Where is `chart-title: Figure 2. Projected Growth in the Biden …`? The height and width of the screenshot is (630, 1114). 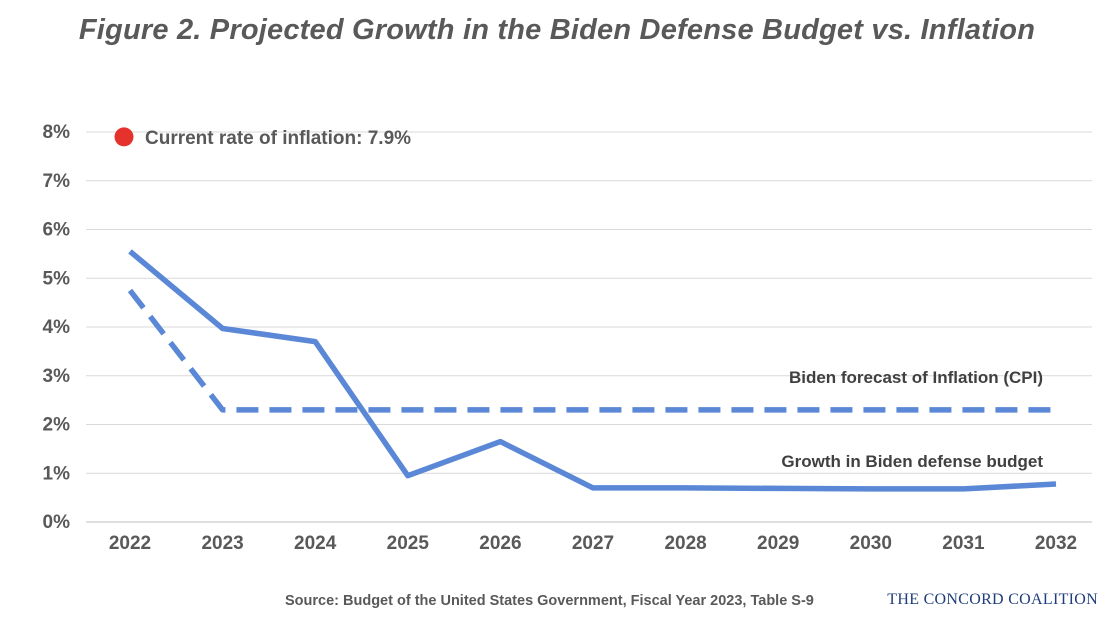
chart-title: Figure 2. Projected Growth in the Biden … is located at coordinates (557, 30).